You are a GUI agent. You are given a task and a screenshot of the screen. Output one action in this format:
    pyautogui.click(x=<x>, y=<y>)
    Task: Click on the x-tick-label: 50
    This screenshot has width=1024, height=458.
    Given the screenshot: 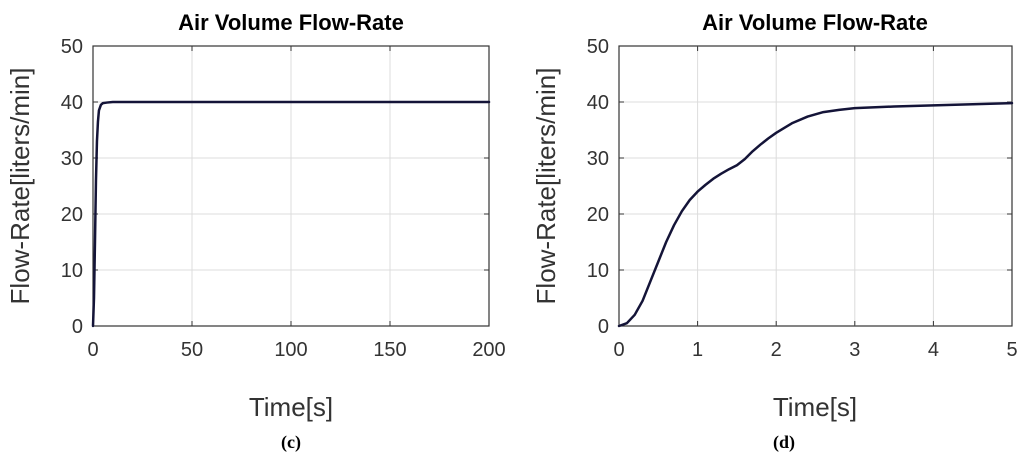 What is the action you would take?
    pyautogui.click(x=192, y=350)
    